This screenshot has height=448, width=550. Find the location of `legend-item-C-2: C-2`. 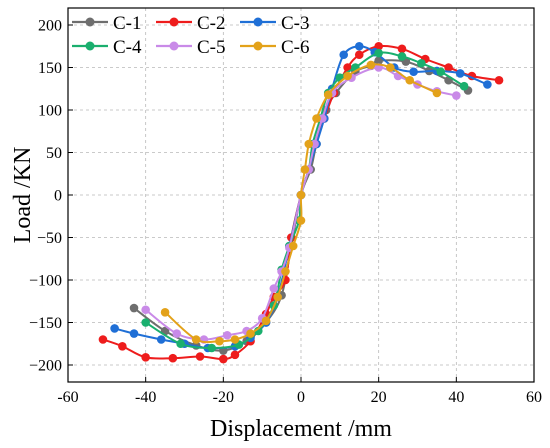

legend-item-C-2: C-2 is located at coordinates (191, 23).